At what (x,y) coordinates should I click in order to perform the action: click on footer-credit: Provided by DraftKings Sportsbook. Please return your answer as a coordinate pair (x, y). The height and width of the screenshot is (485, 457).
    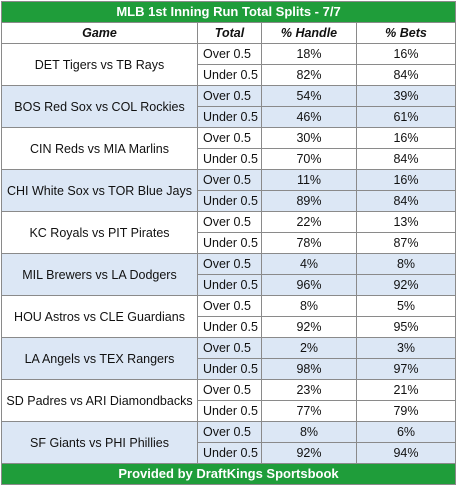
    Looking at the image, I should click on (228, 474).